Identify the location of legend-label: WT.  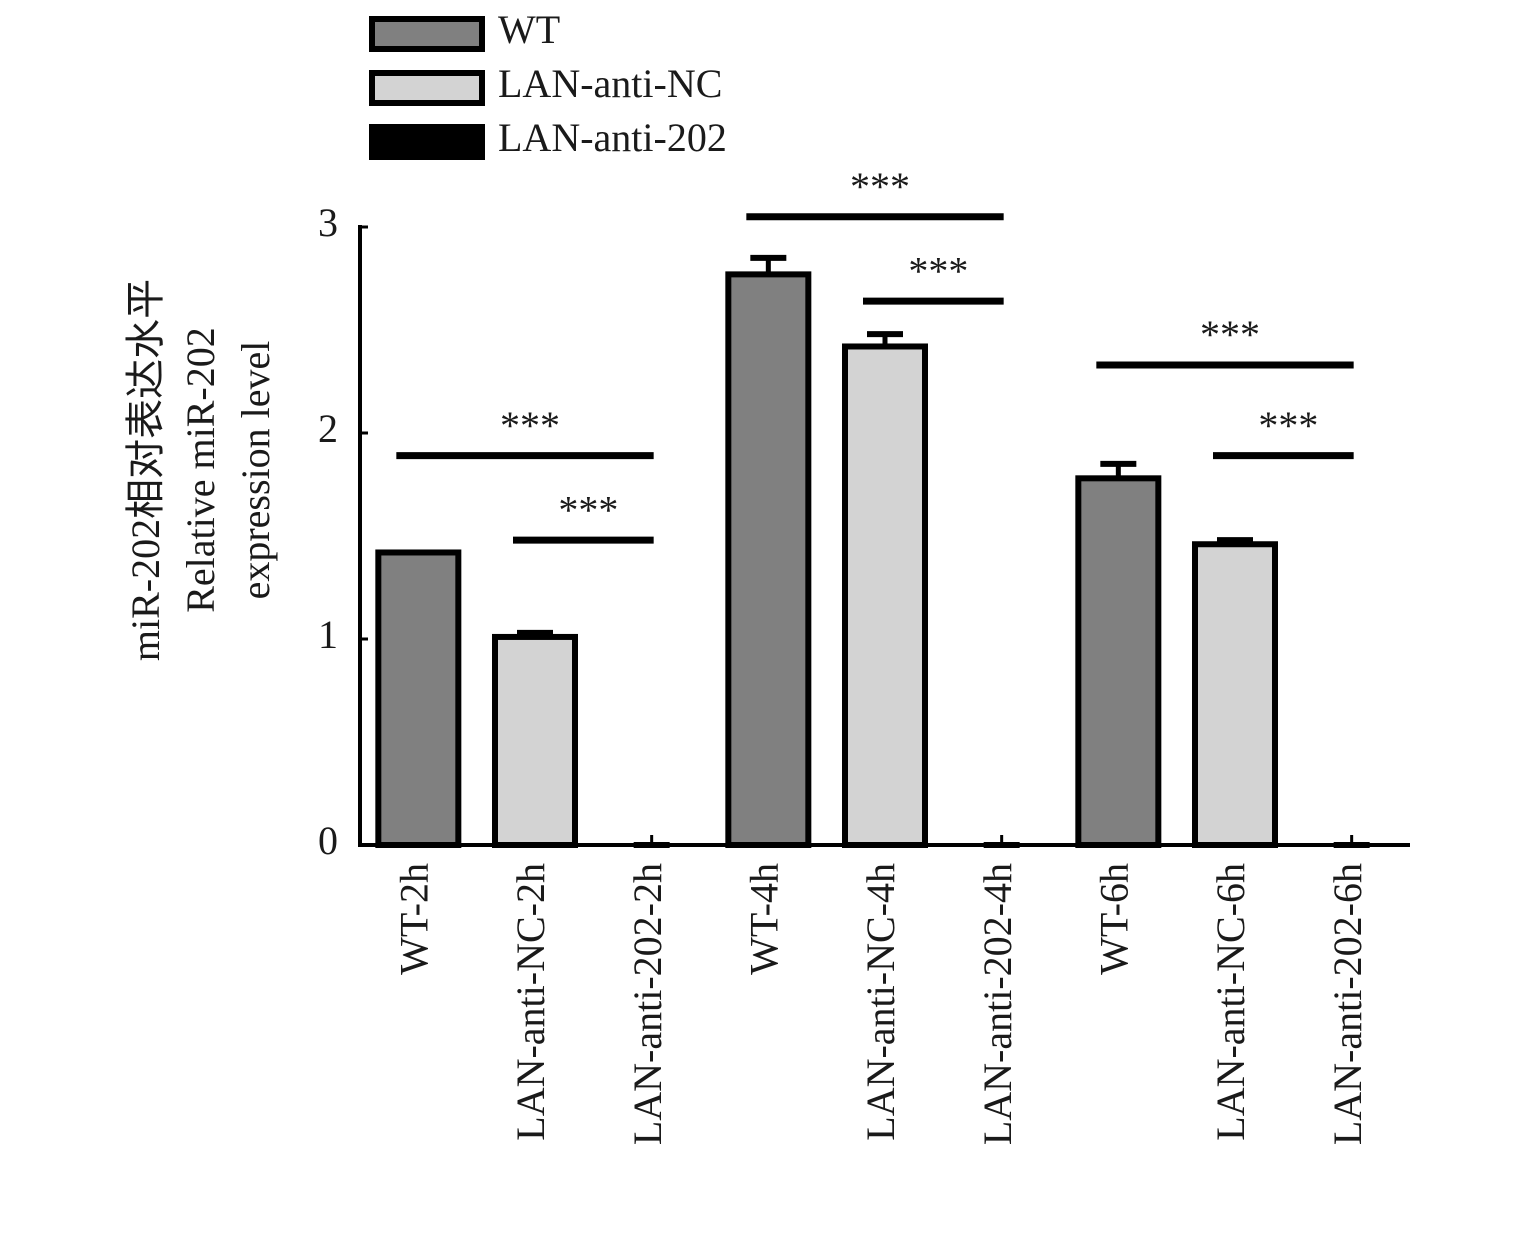
(529, 29).